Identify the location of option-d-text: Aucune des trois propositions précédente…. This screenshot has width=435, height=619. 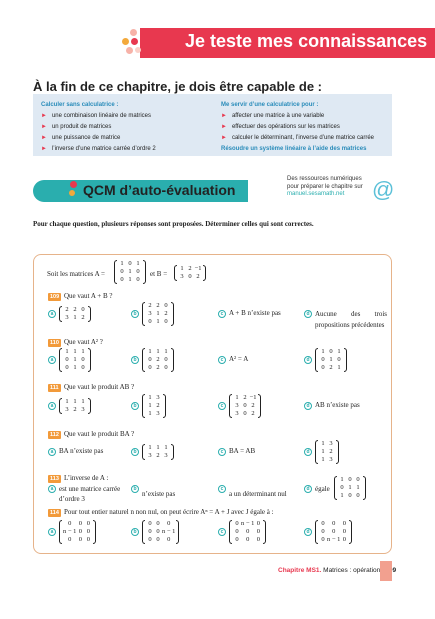
(351, 319).